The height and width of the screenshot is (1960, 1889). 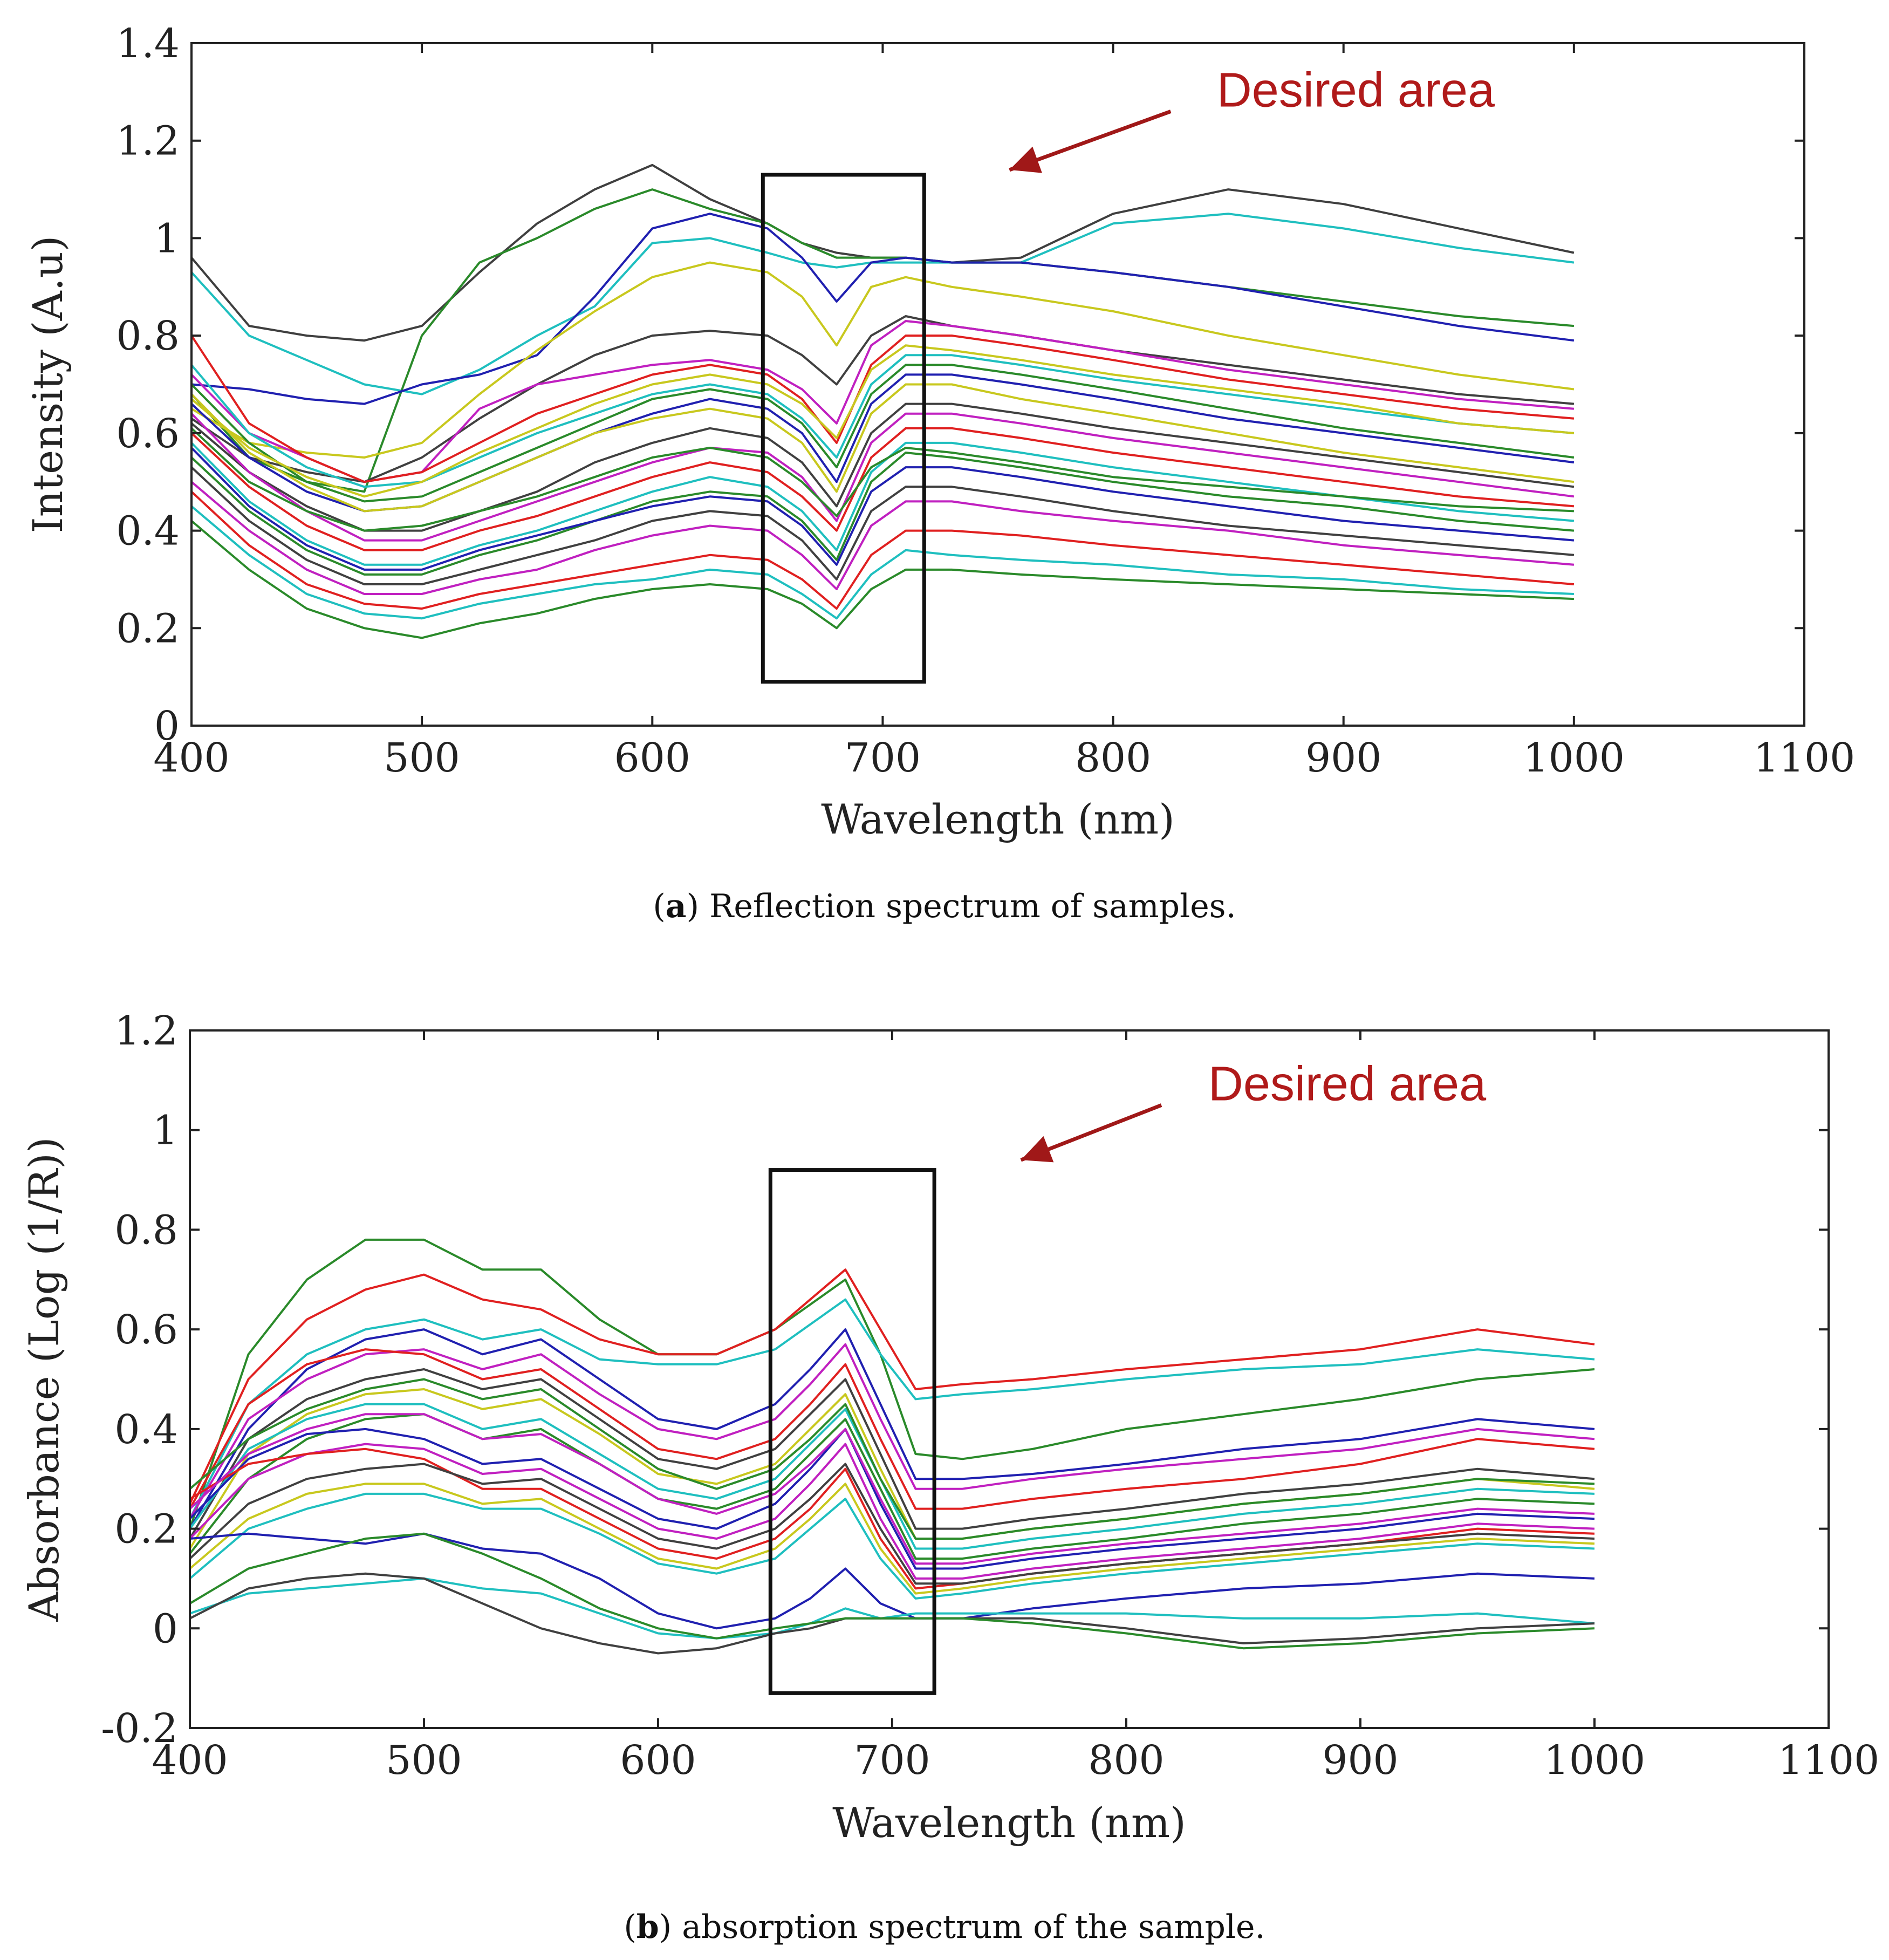 What do you see at coordinates (647, 1927) in the screenshot?
I see `panel-b-caption-letter: b` at bounding box center [647, 1927].